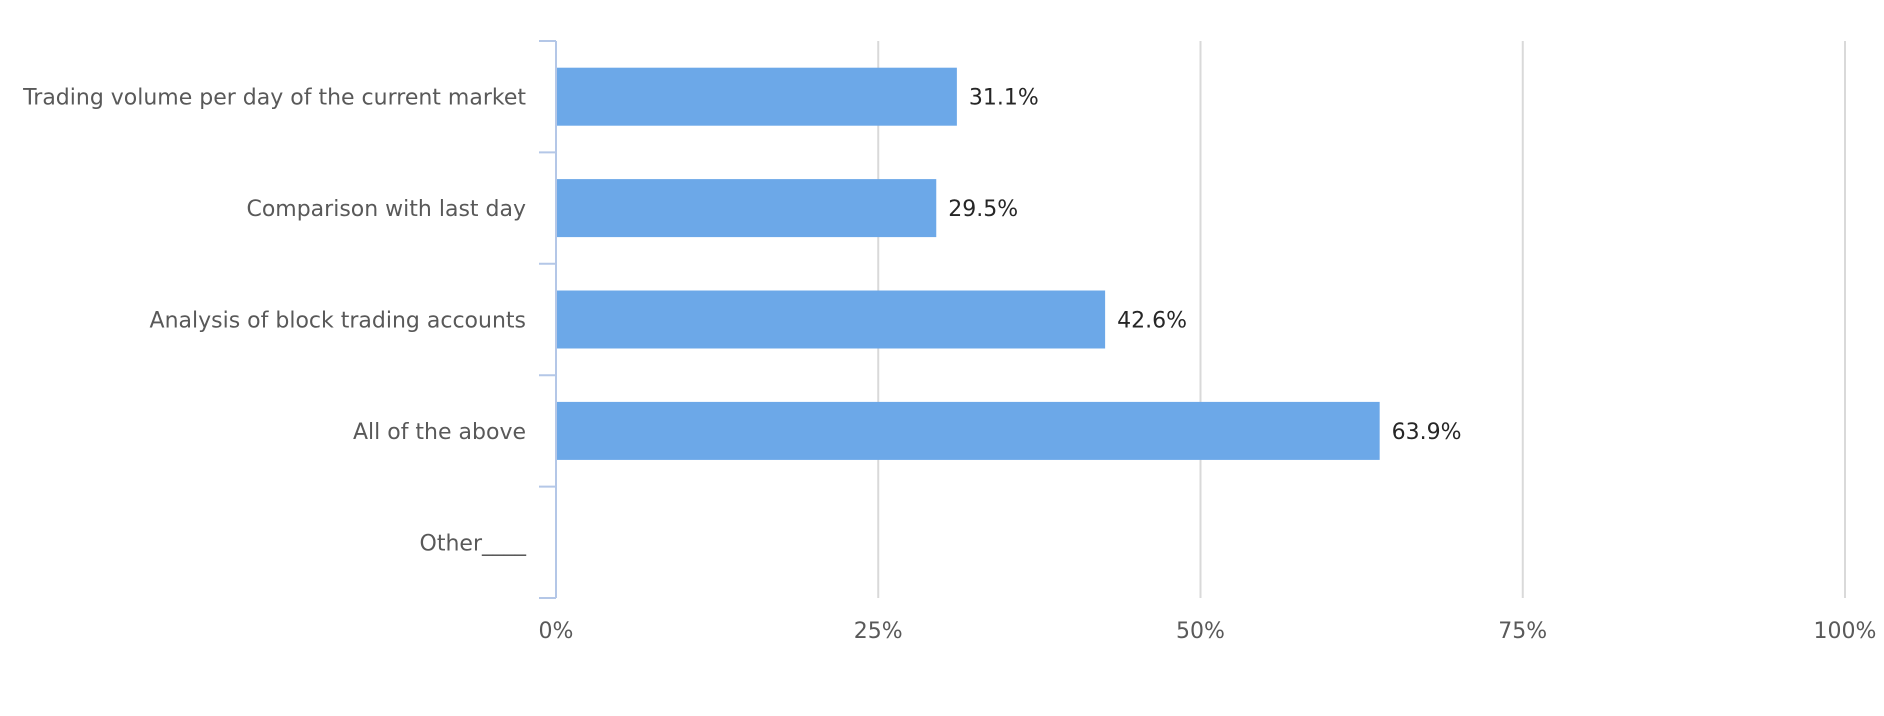 The width and height of the screenshot is (1884, 716). I want to click on y-axis, so click(548, 319).